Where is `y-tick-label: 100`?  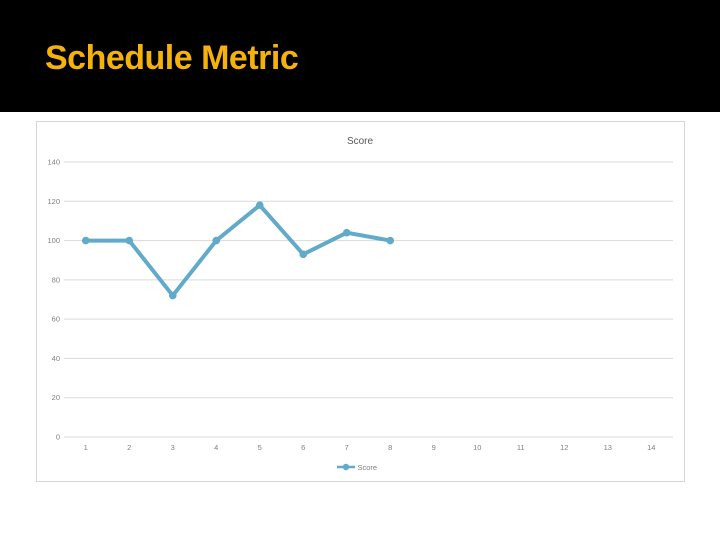 y-tick-label: 100 is located at coordinates (53, 240).